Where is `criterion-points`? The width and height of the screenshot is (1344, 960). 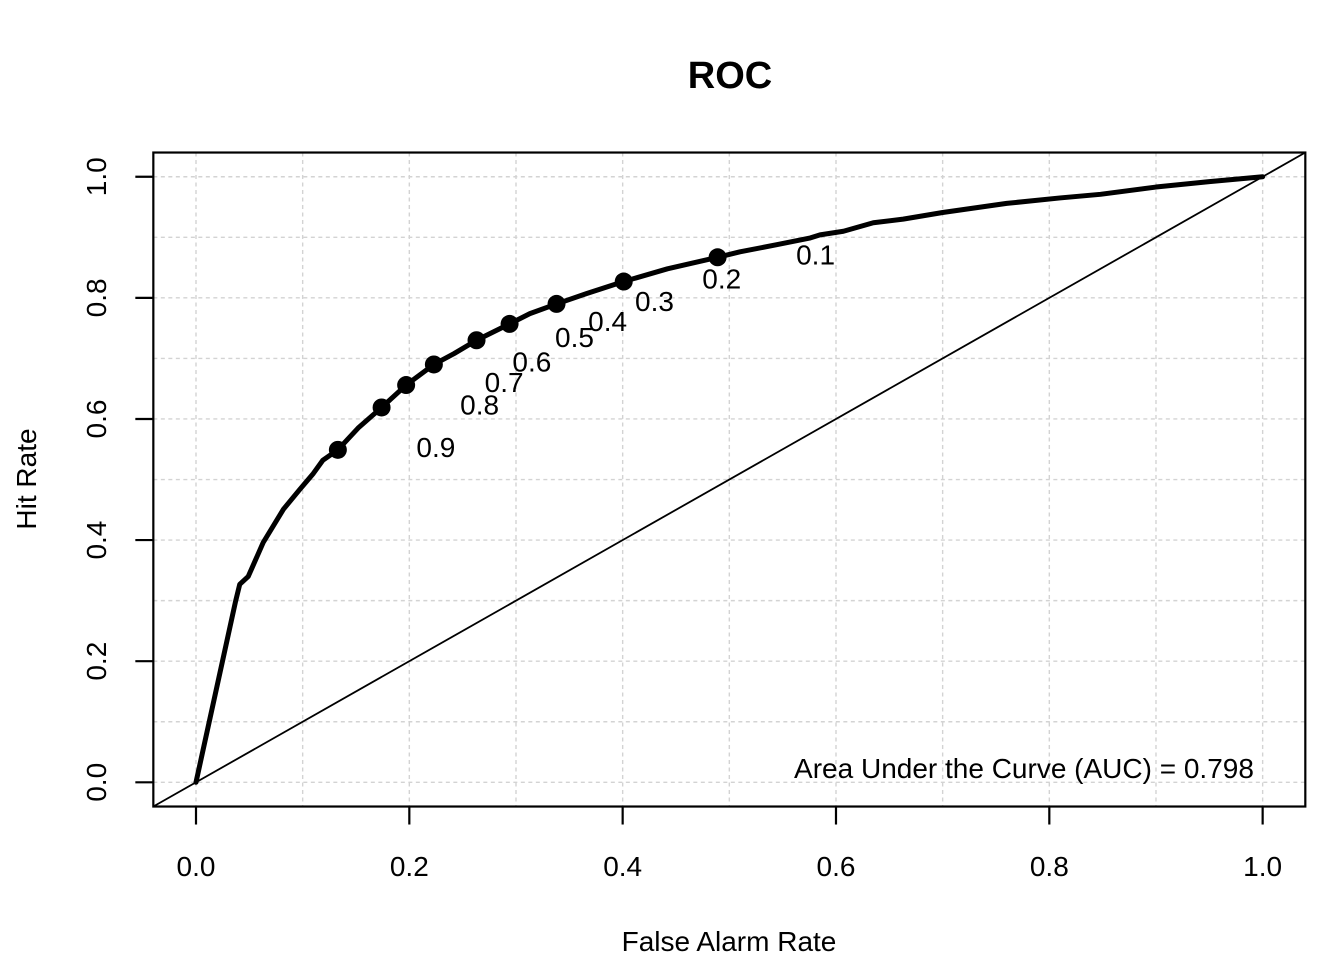
criterion-points is located at coordinates (527, 353).